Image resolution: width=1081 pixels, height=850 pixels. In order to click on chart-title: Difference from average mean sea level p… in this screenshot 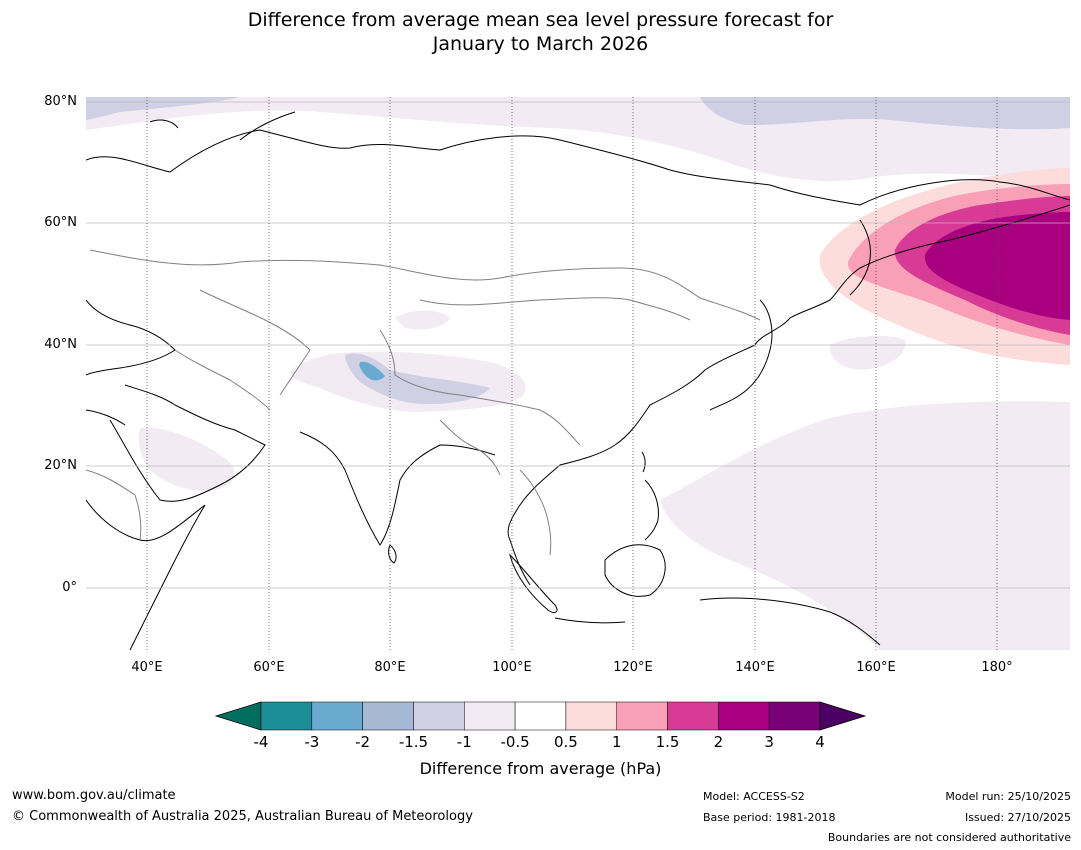, I will do `click(540, 32)`.